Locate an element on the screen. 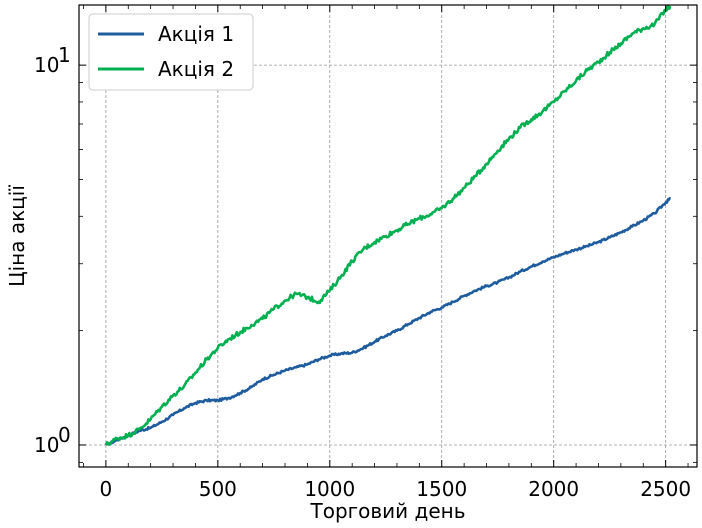 This screenshot has height=528, width=702. x-tick-label: 0 is located at coordinates (106, 489).